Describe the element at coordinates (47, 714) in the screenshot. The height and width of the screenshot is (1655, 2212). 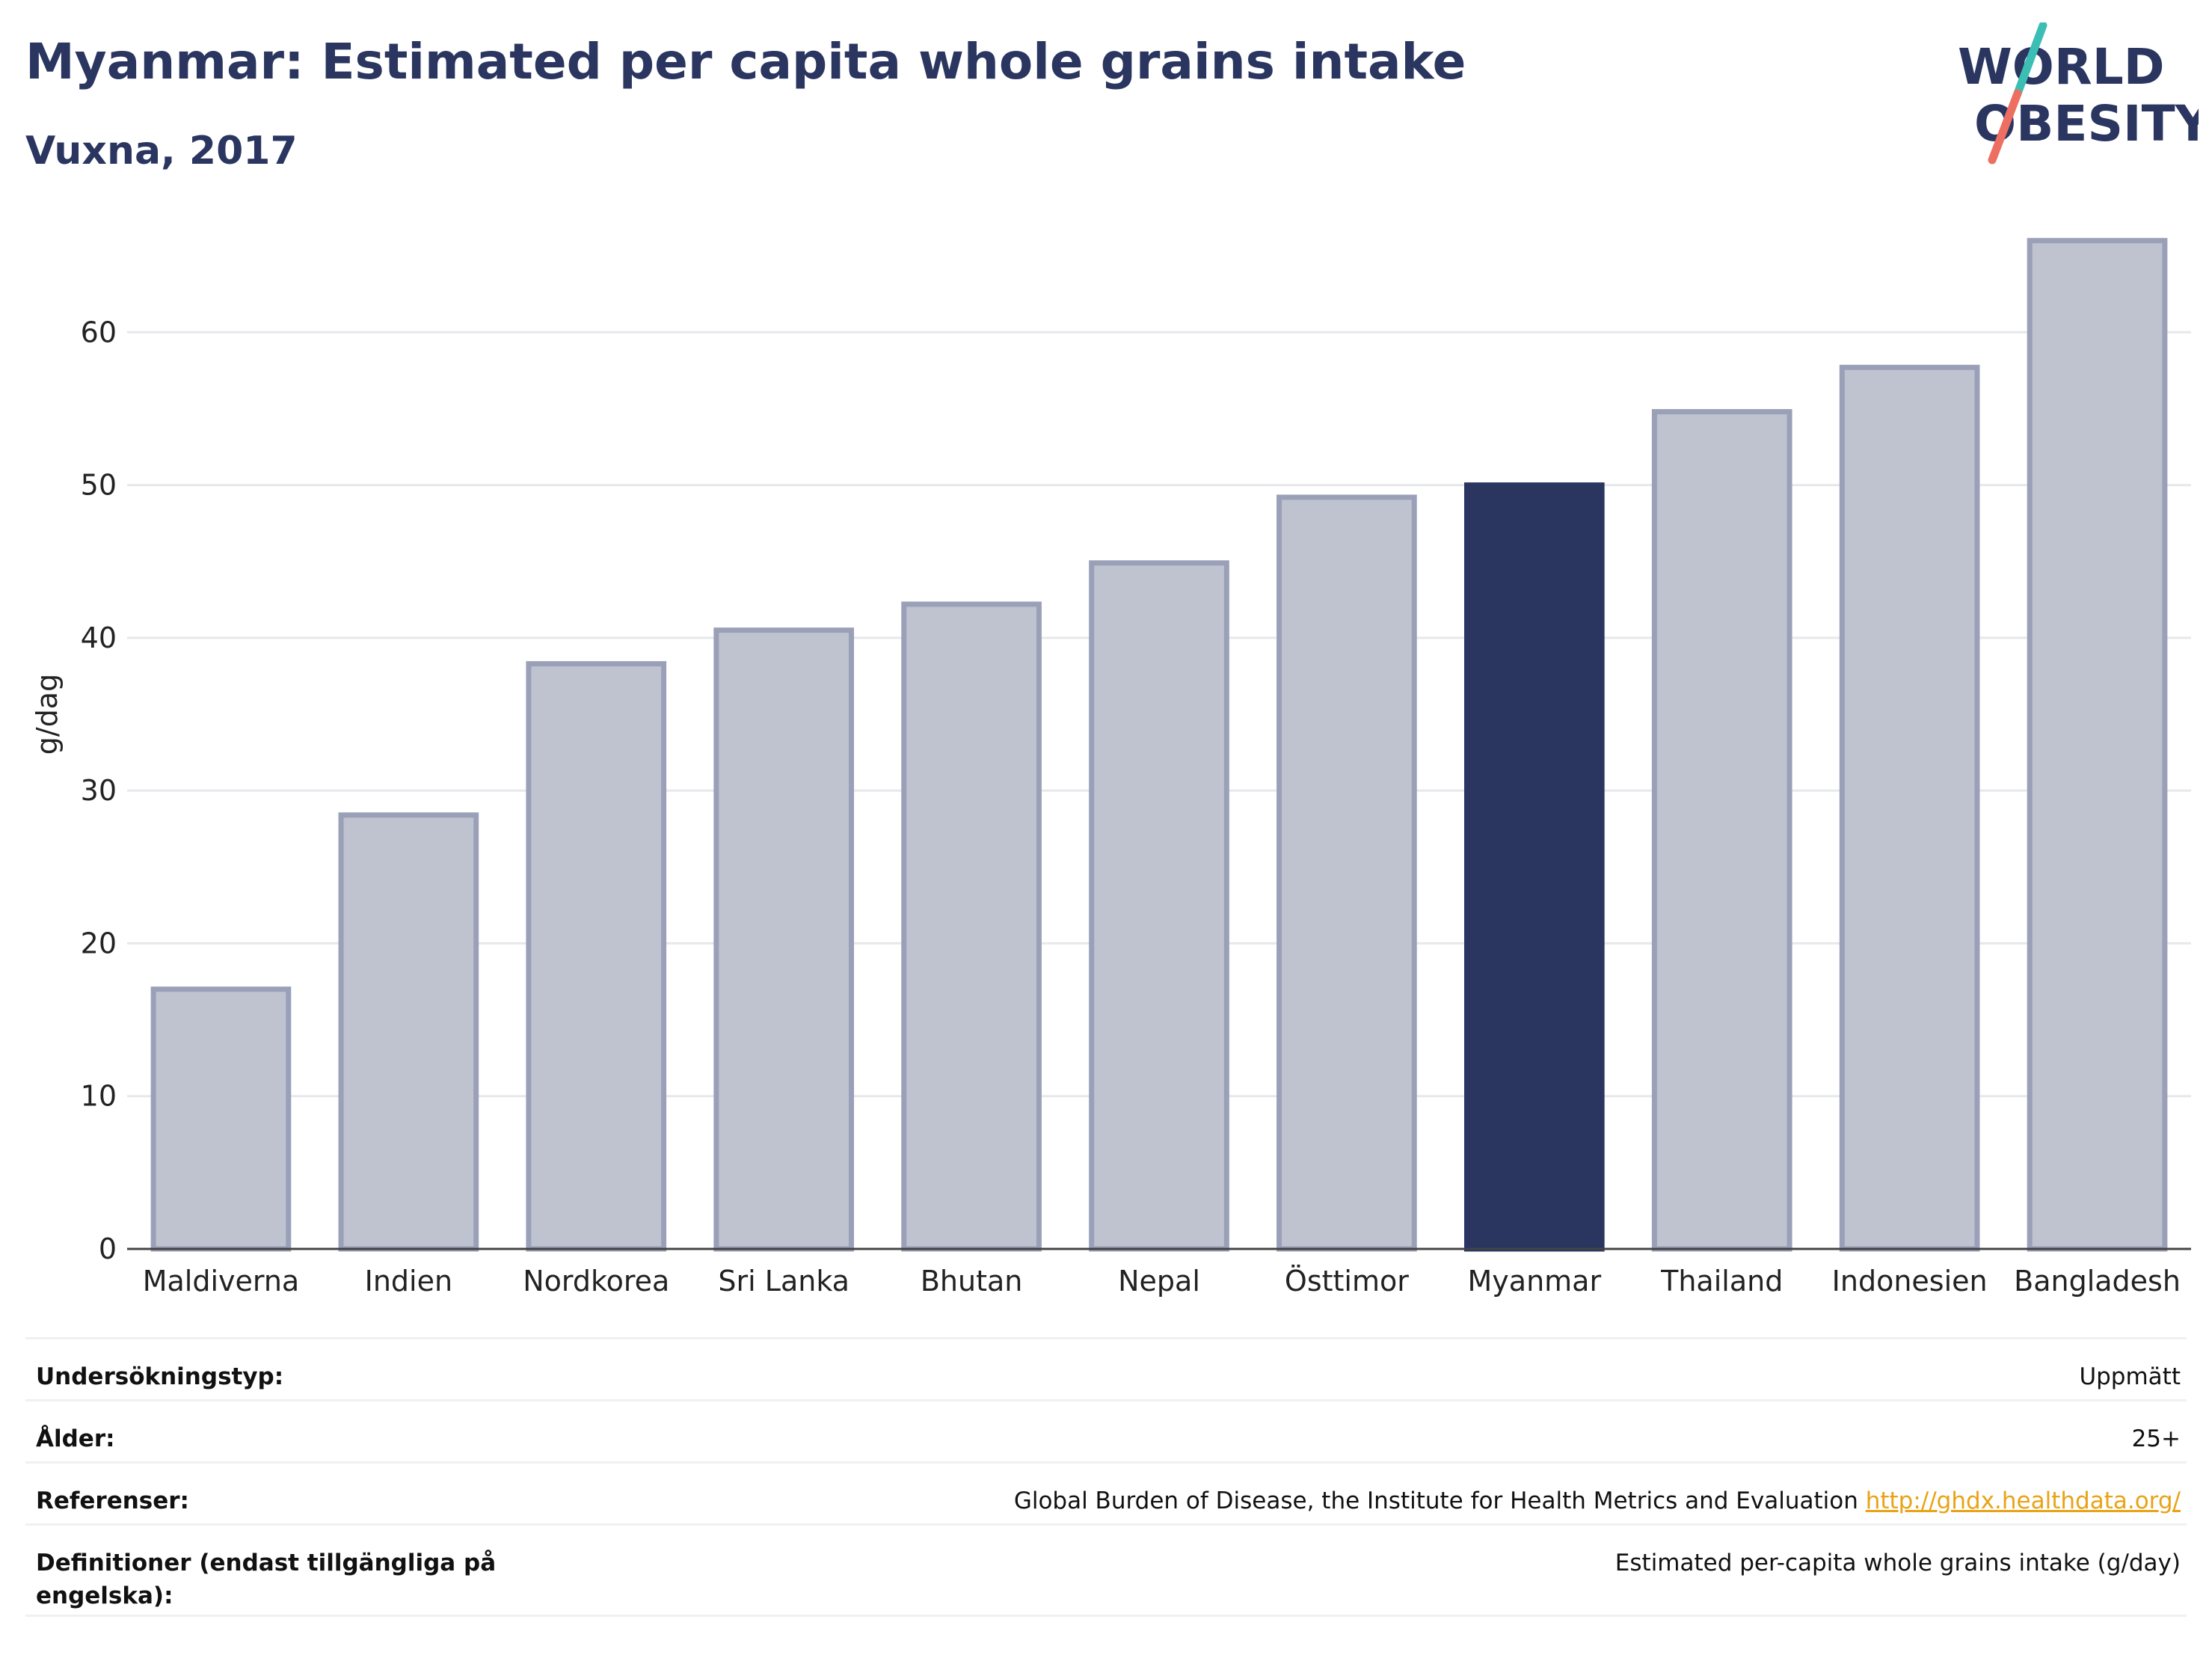
I see `y-axis-label: g/dag` at that location.